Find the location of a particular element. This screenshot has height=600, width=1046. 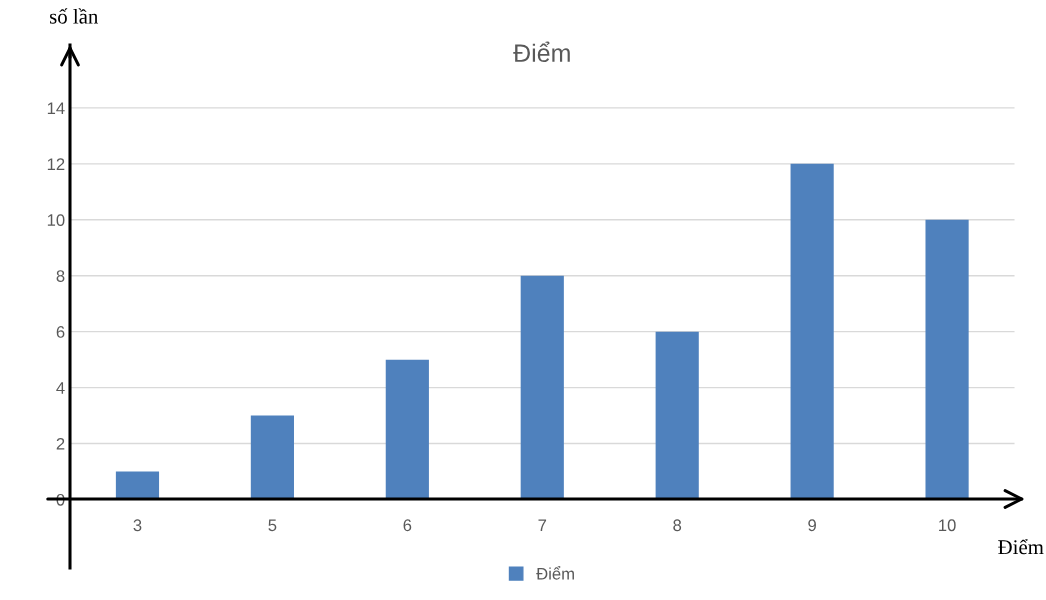

x-tick-label: 10 is located at coordinates (947, 525).